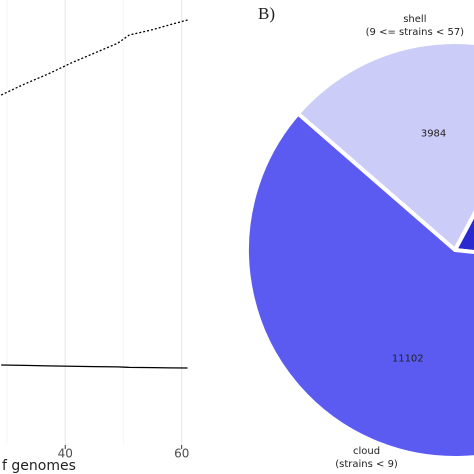 The width and height of the screenshot is (474, 474). What do you see at coordinates (266, 13) in the screenshot?
I see `panel-label: B)` at bounding box center [266, 13].